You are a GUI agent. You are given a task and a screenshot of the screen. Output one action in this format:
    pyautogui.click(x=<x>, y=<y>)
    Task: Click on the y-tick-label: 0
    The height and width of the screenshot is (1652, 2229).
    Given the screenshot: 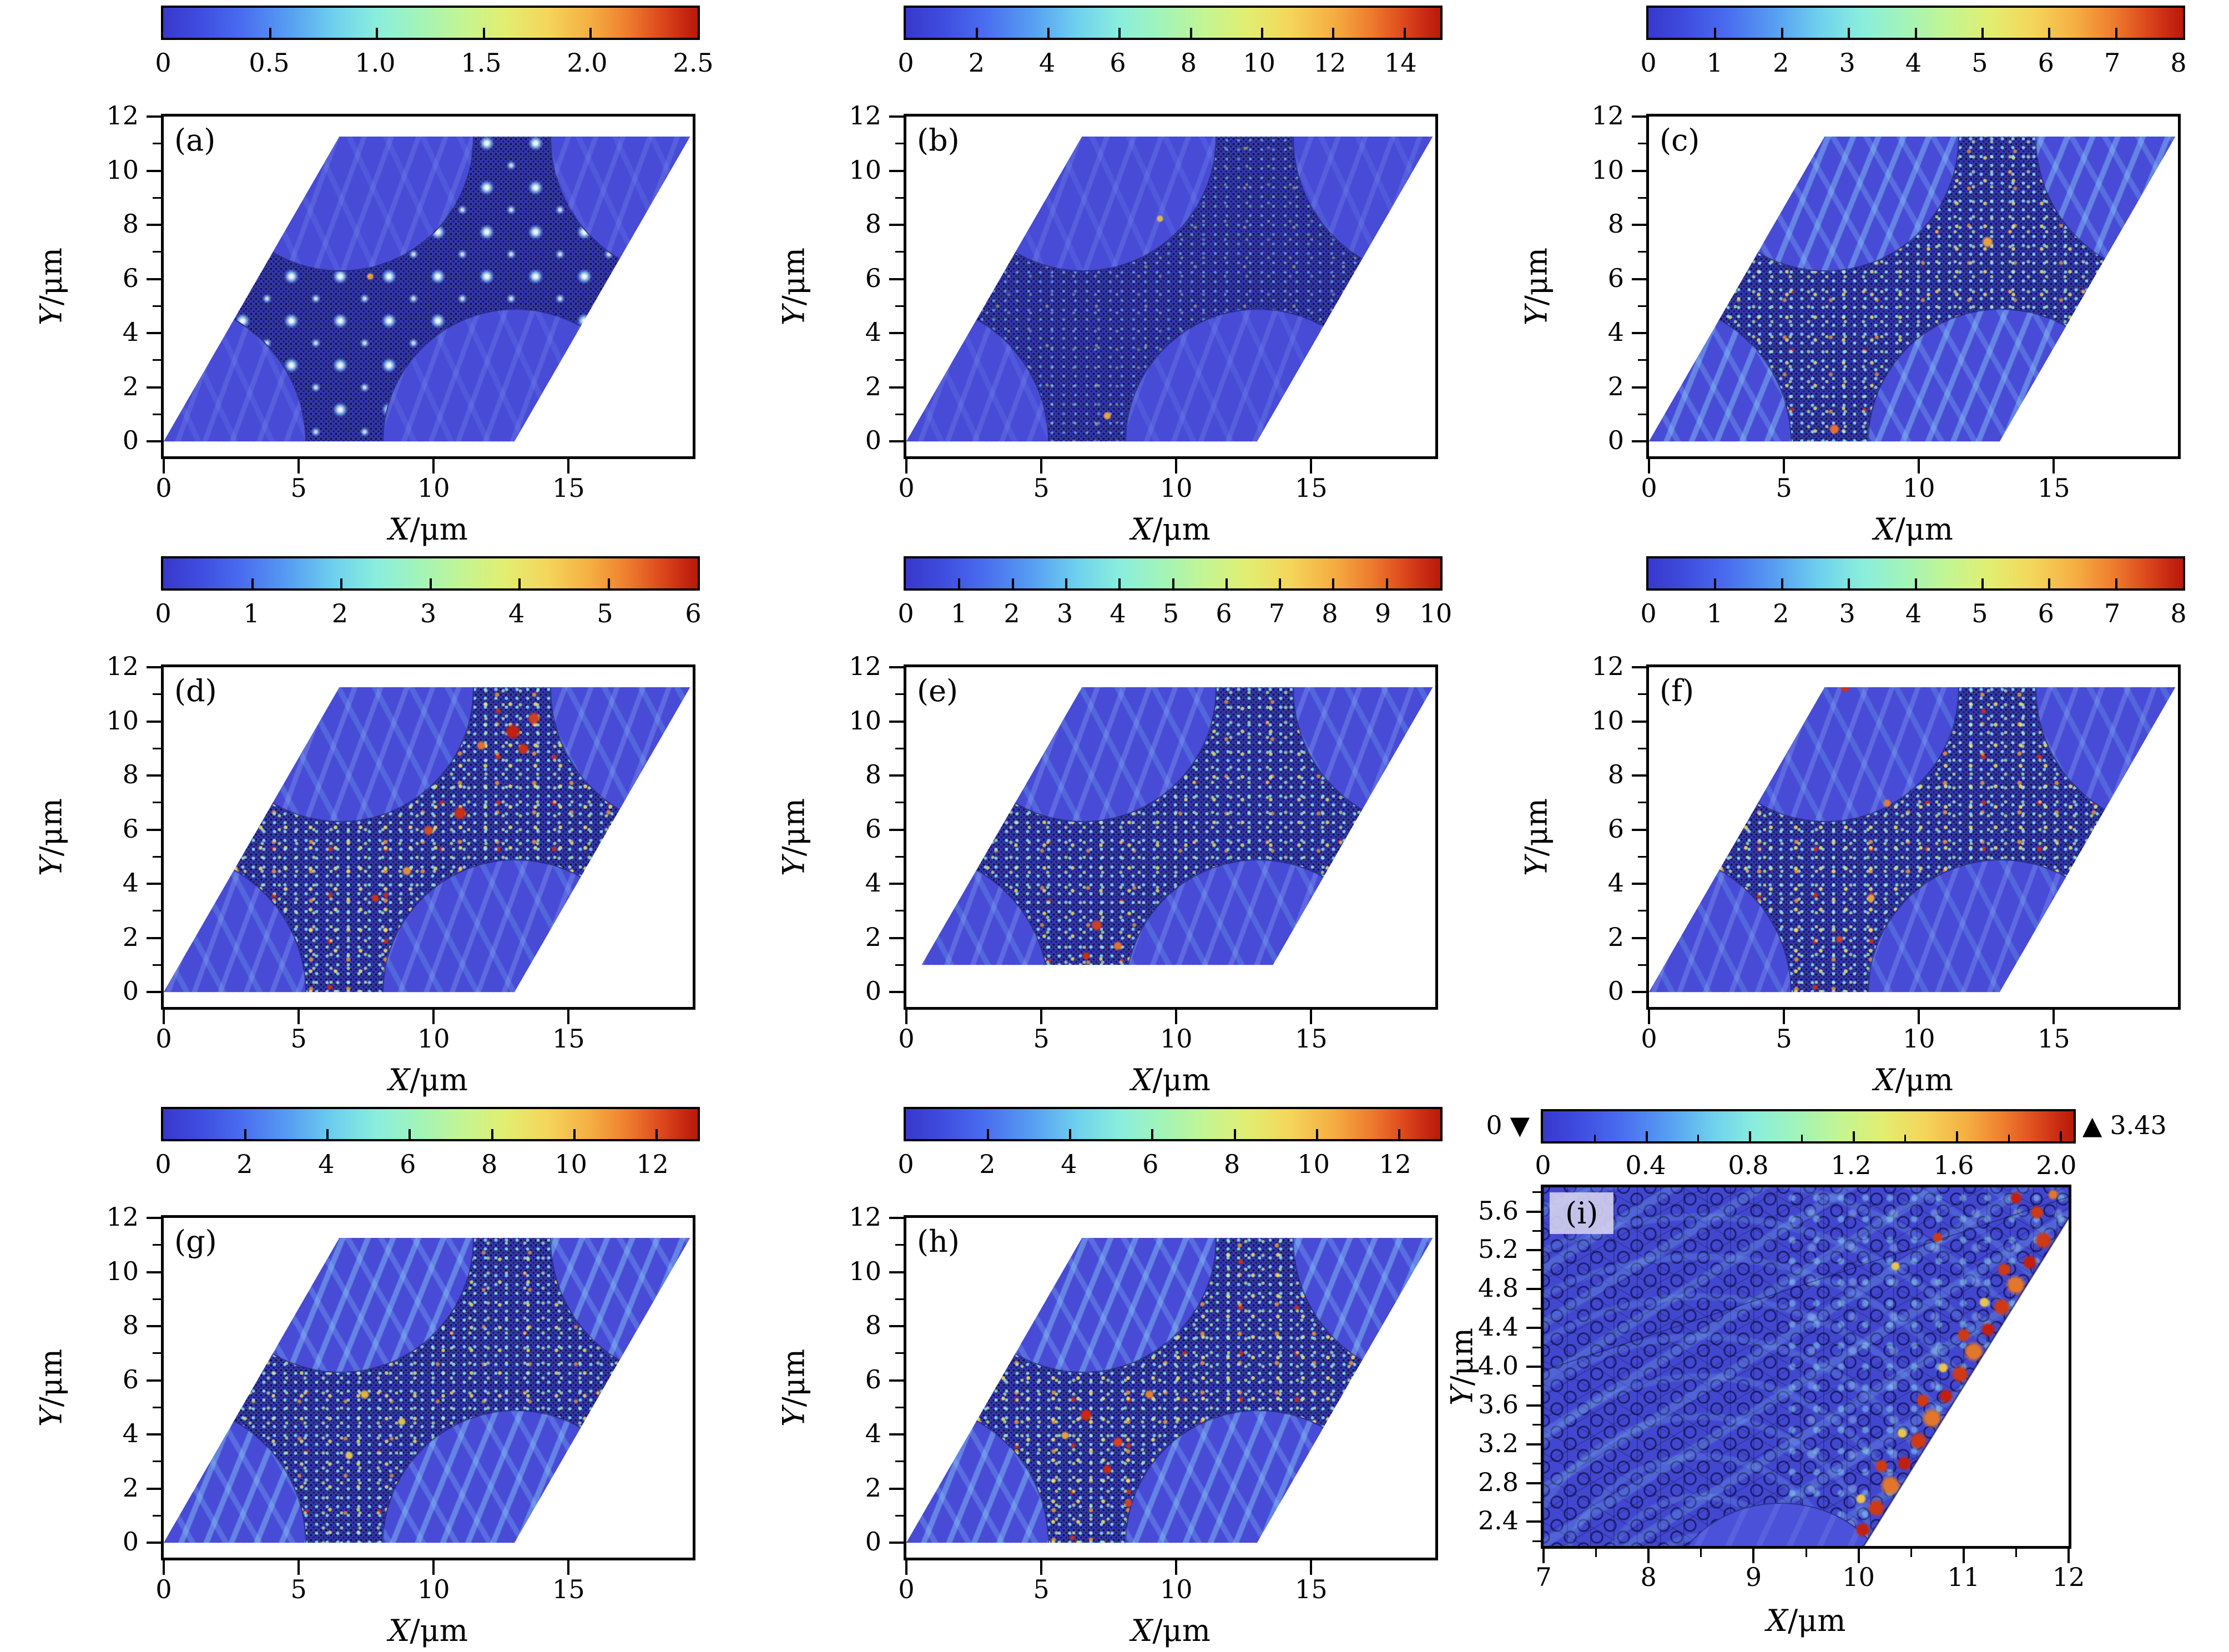 What is the action you would take?
    pyautogui.click(x=130, y=1542)
    